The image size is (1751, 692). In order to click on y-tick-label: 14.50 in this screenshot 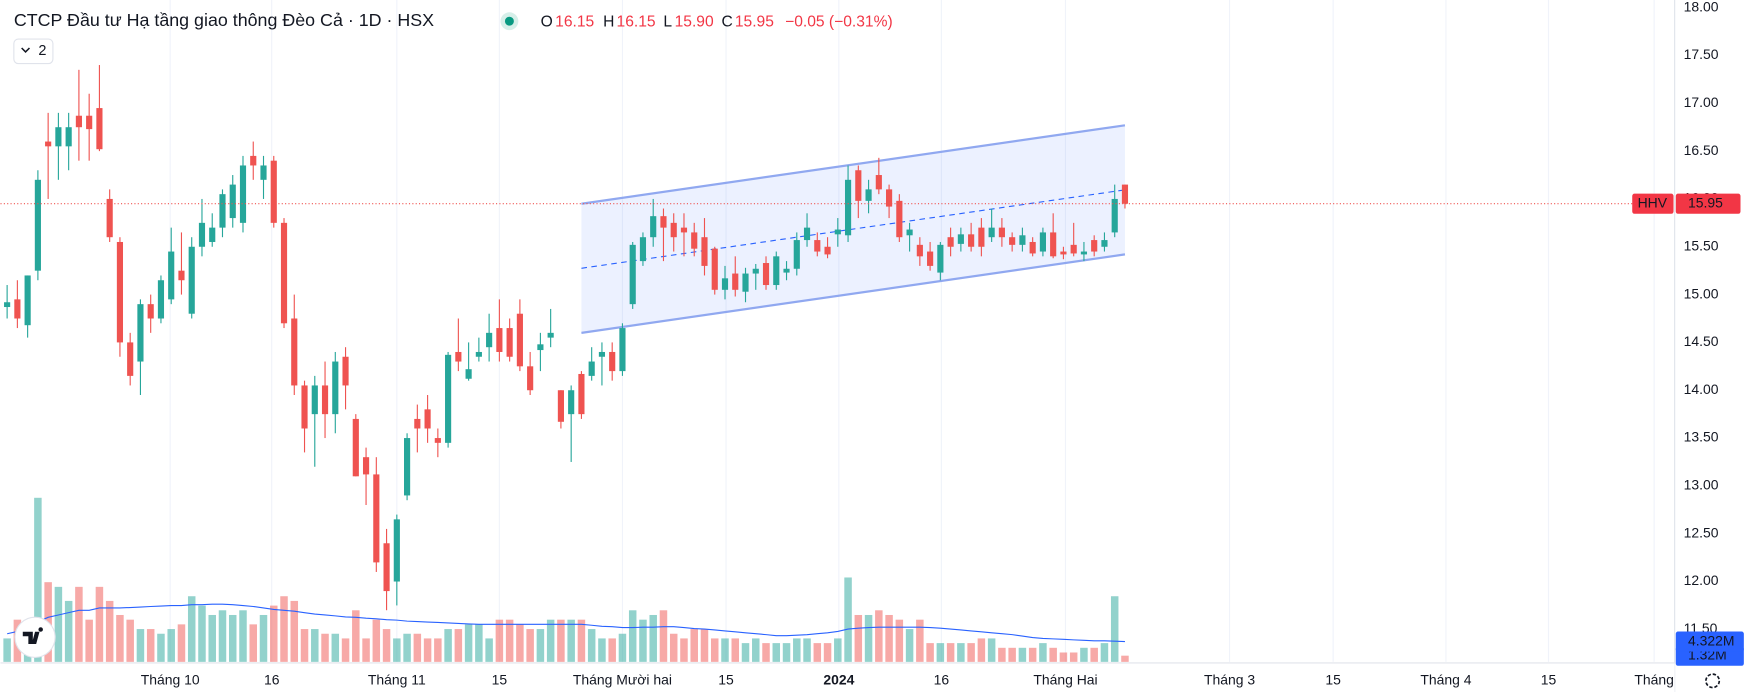, I will do `click(1701, 341)`.